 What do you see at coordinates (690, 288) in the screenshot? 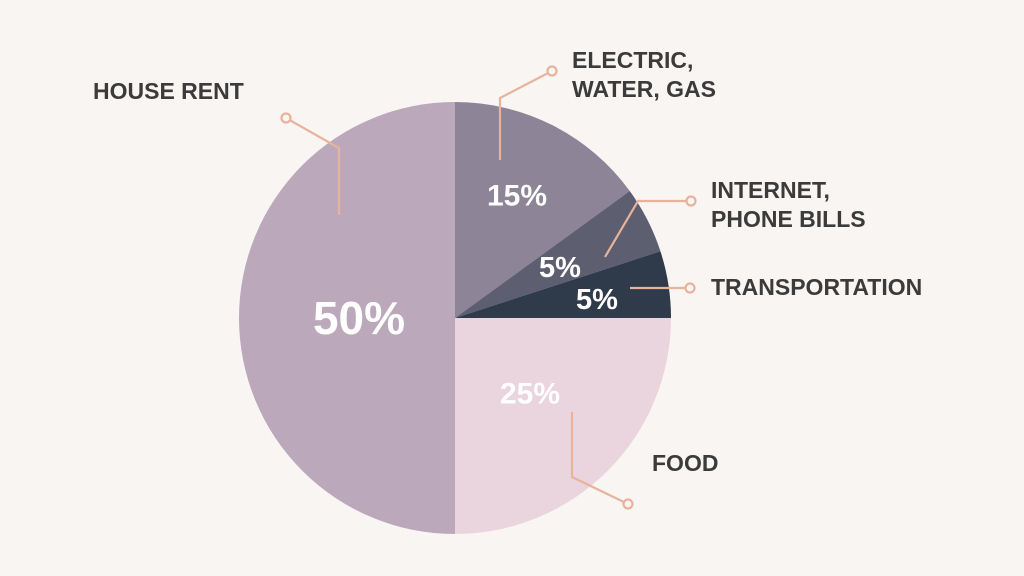
I see `leader-dot-transportation` at bounding box center [690, 288].